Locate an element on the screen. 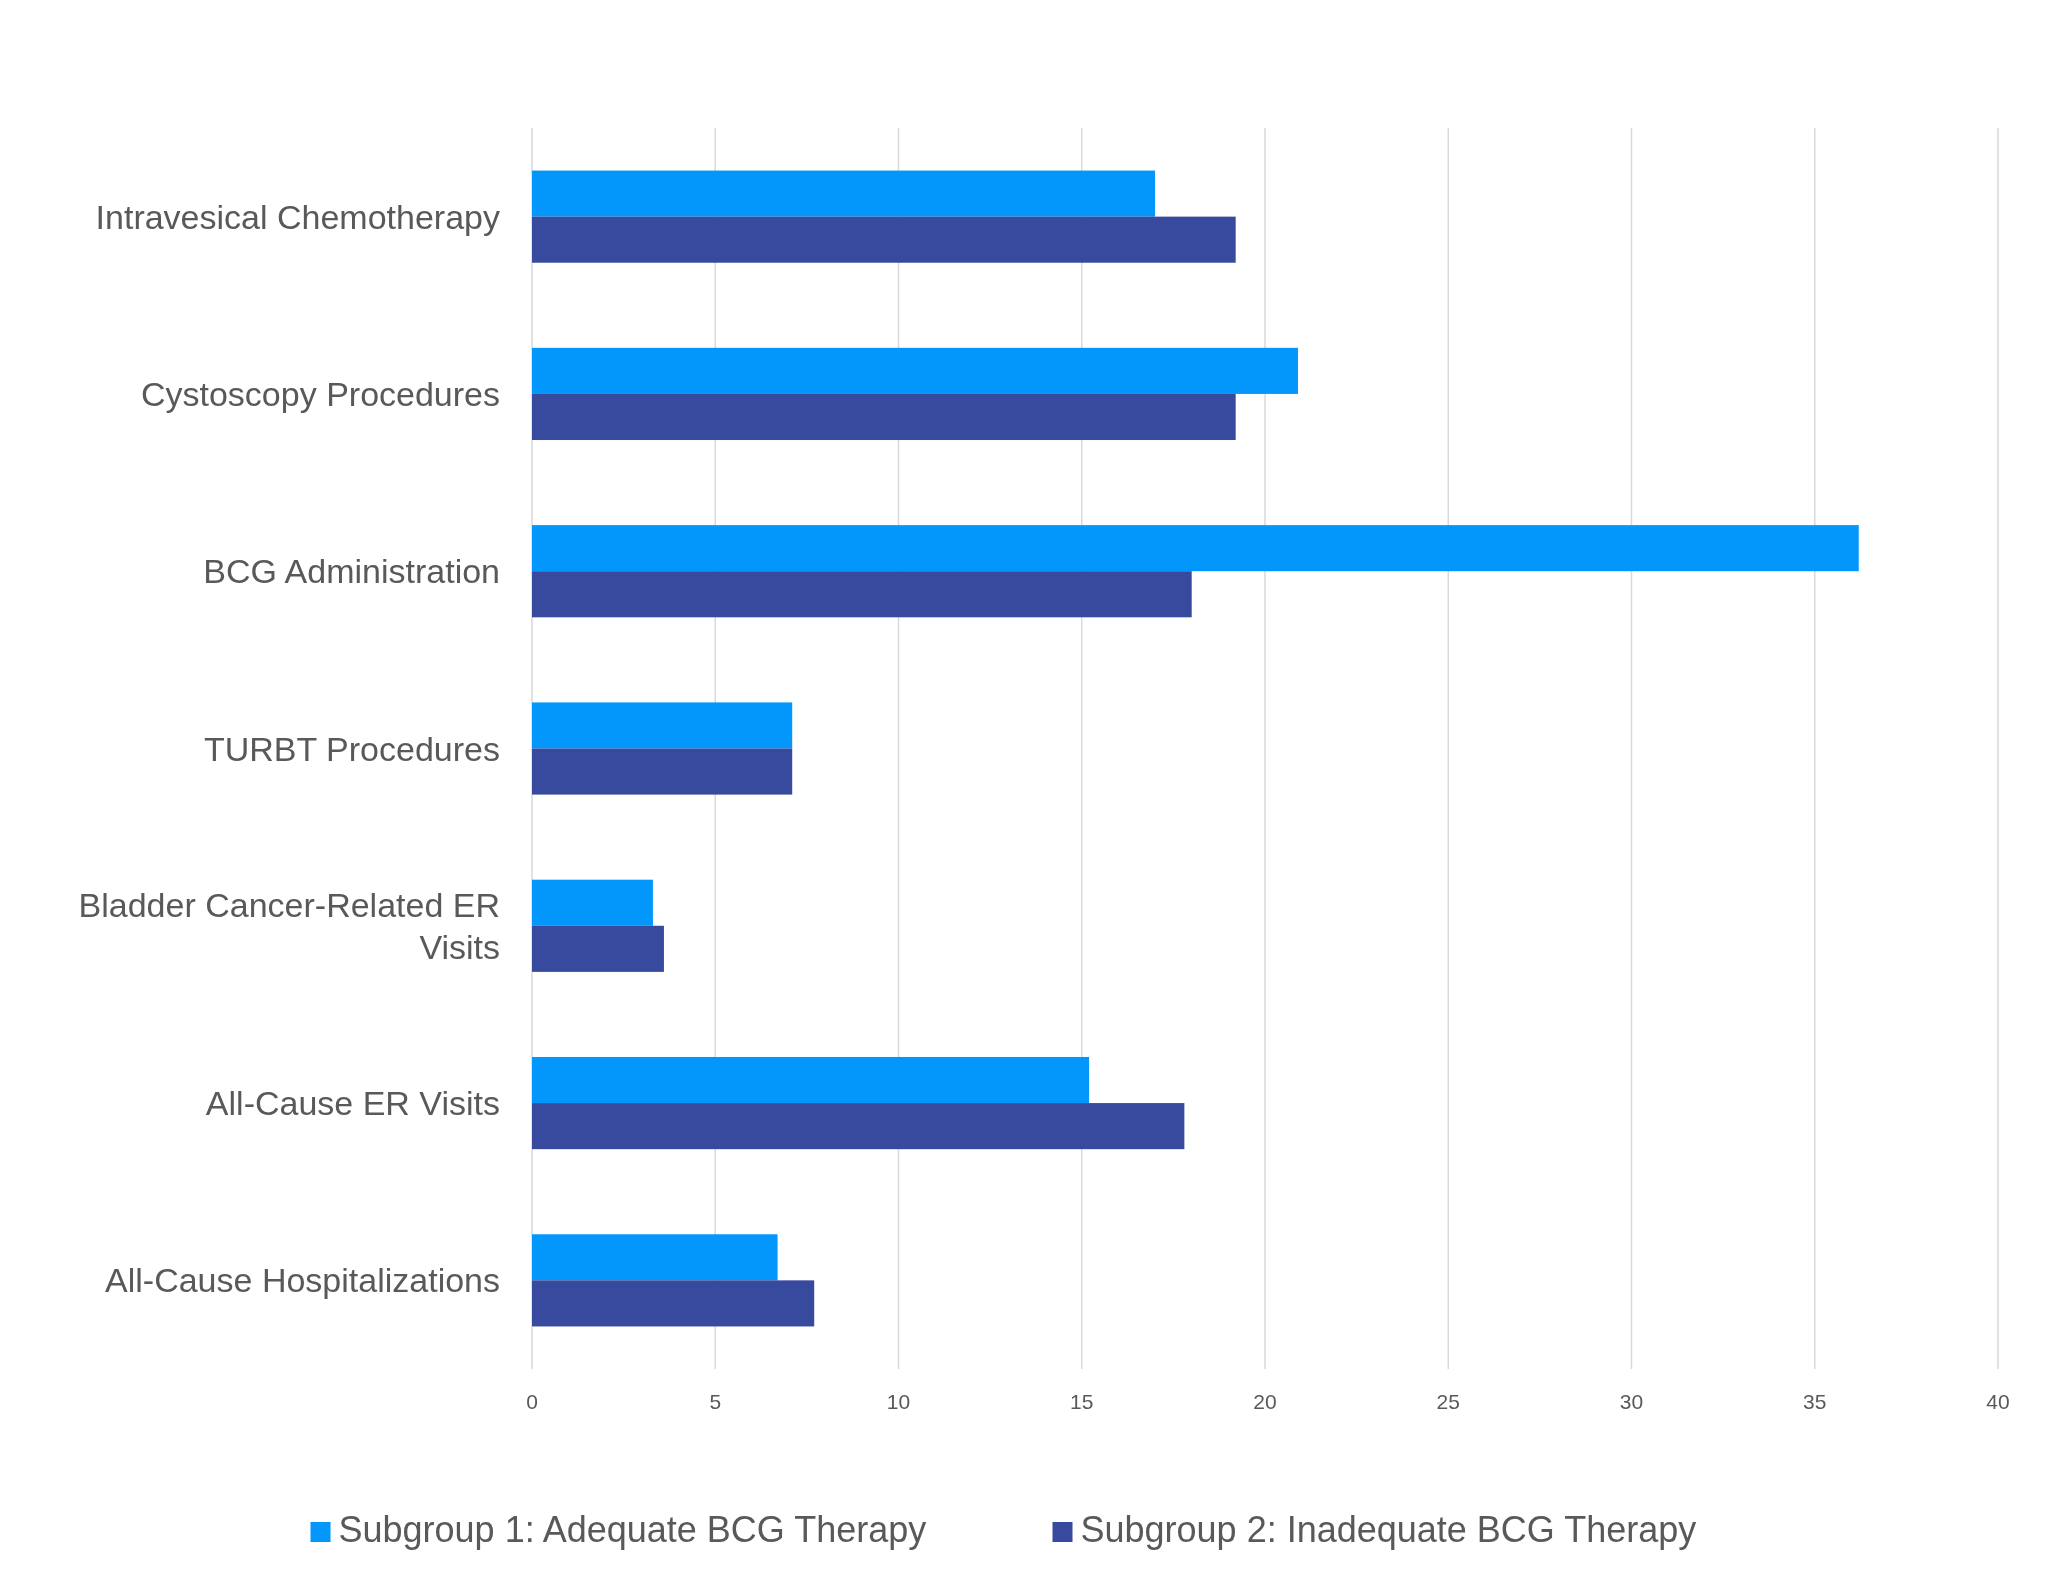 Image resolution: width=2054 pixels, height=1582 pixels. y-tick-label: Intravesical Chemotherapy is located at coordinates (297, 216).